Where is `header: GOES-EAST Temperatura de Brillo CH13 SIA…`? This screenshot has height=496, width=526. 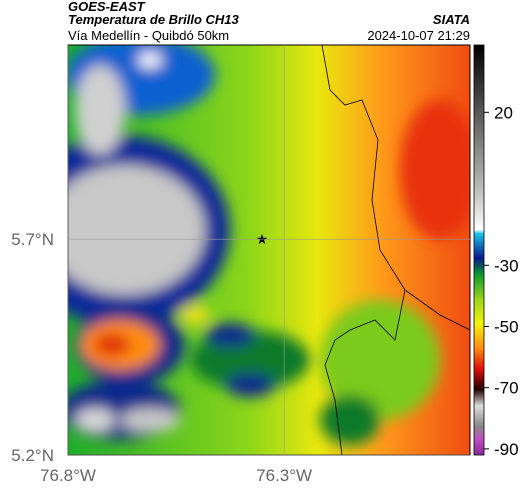 header: GOES-EAST Temperatura de Brillo CH13 SIA… is located at coordinates (269, 21).